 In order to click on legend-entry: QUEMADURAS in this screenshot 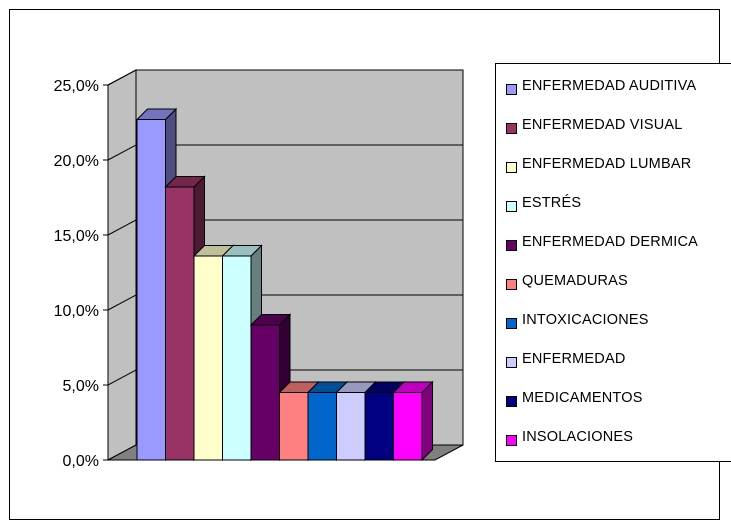, I will do `click(613, 291)`.